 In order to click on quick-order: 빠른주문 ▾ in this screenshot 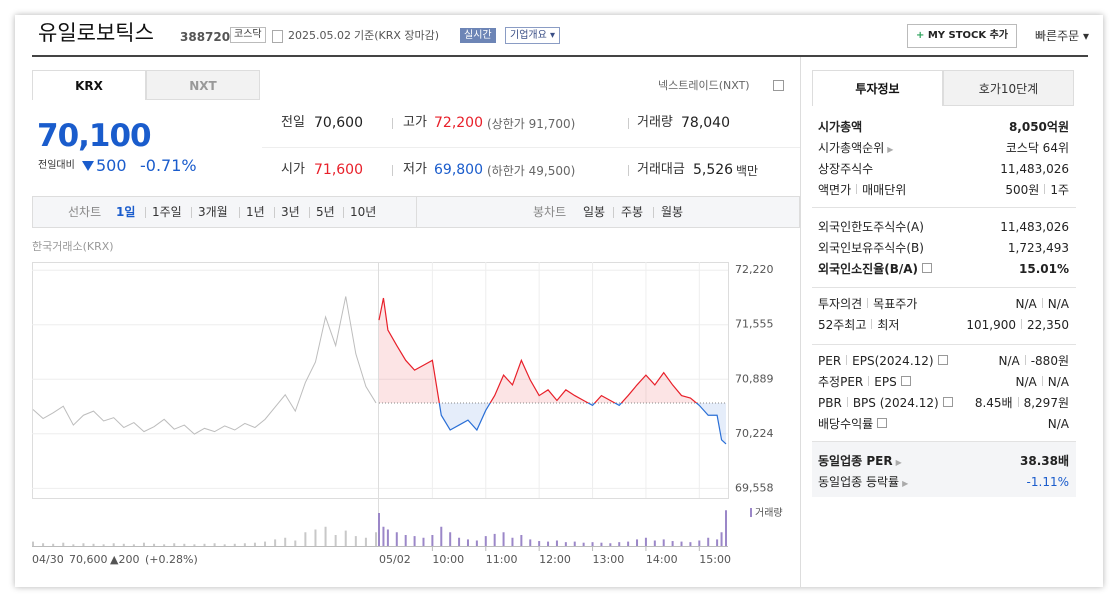, I will do `click(1062, 36)`.